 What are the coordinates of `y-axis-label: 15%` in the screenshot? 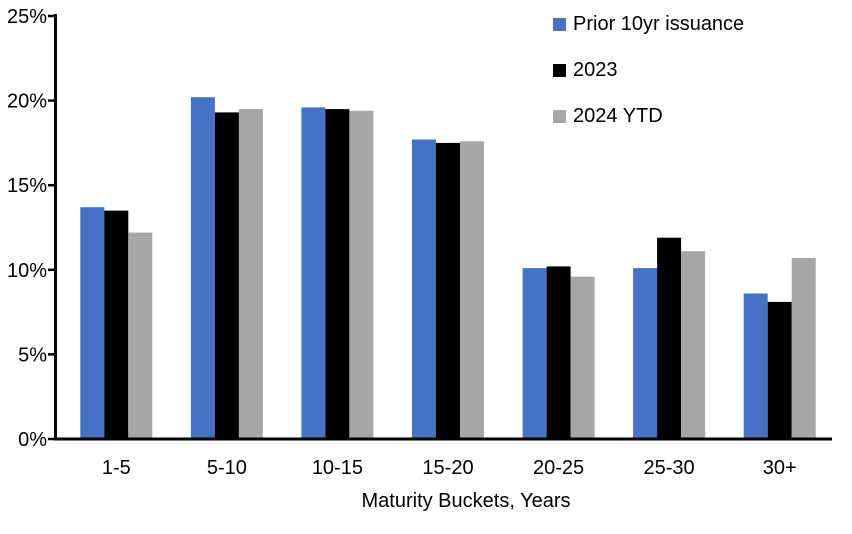 It's located at (27, 186).